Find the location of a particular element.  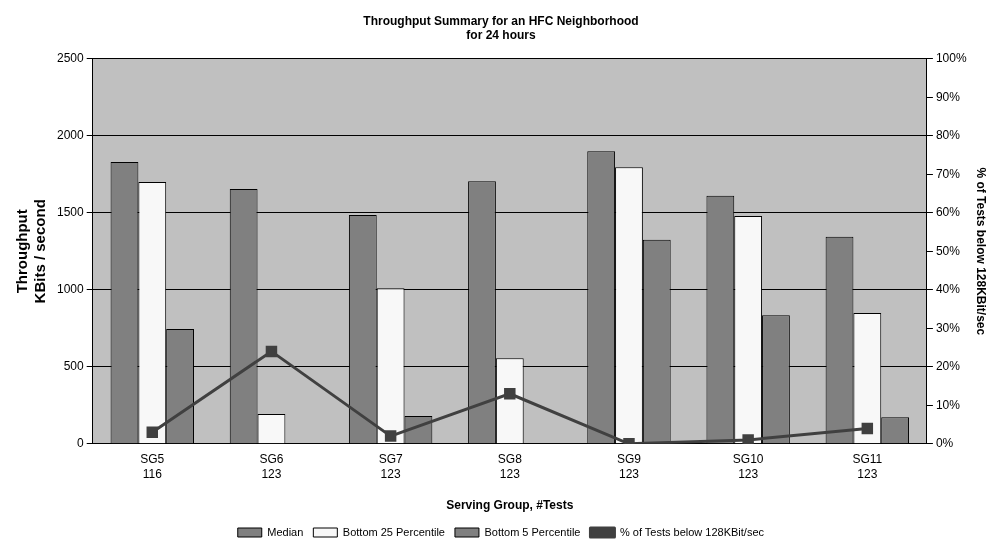

y2-tick-label: 50% is located at coordinates (948, 250).